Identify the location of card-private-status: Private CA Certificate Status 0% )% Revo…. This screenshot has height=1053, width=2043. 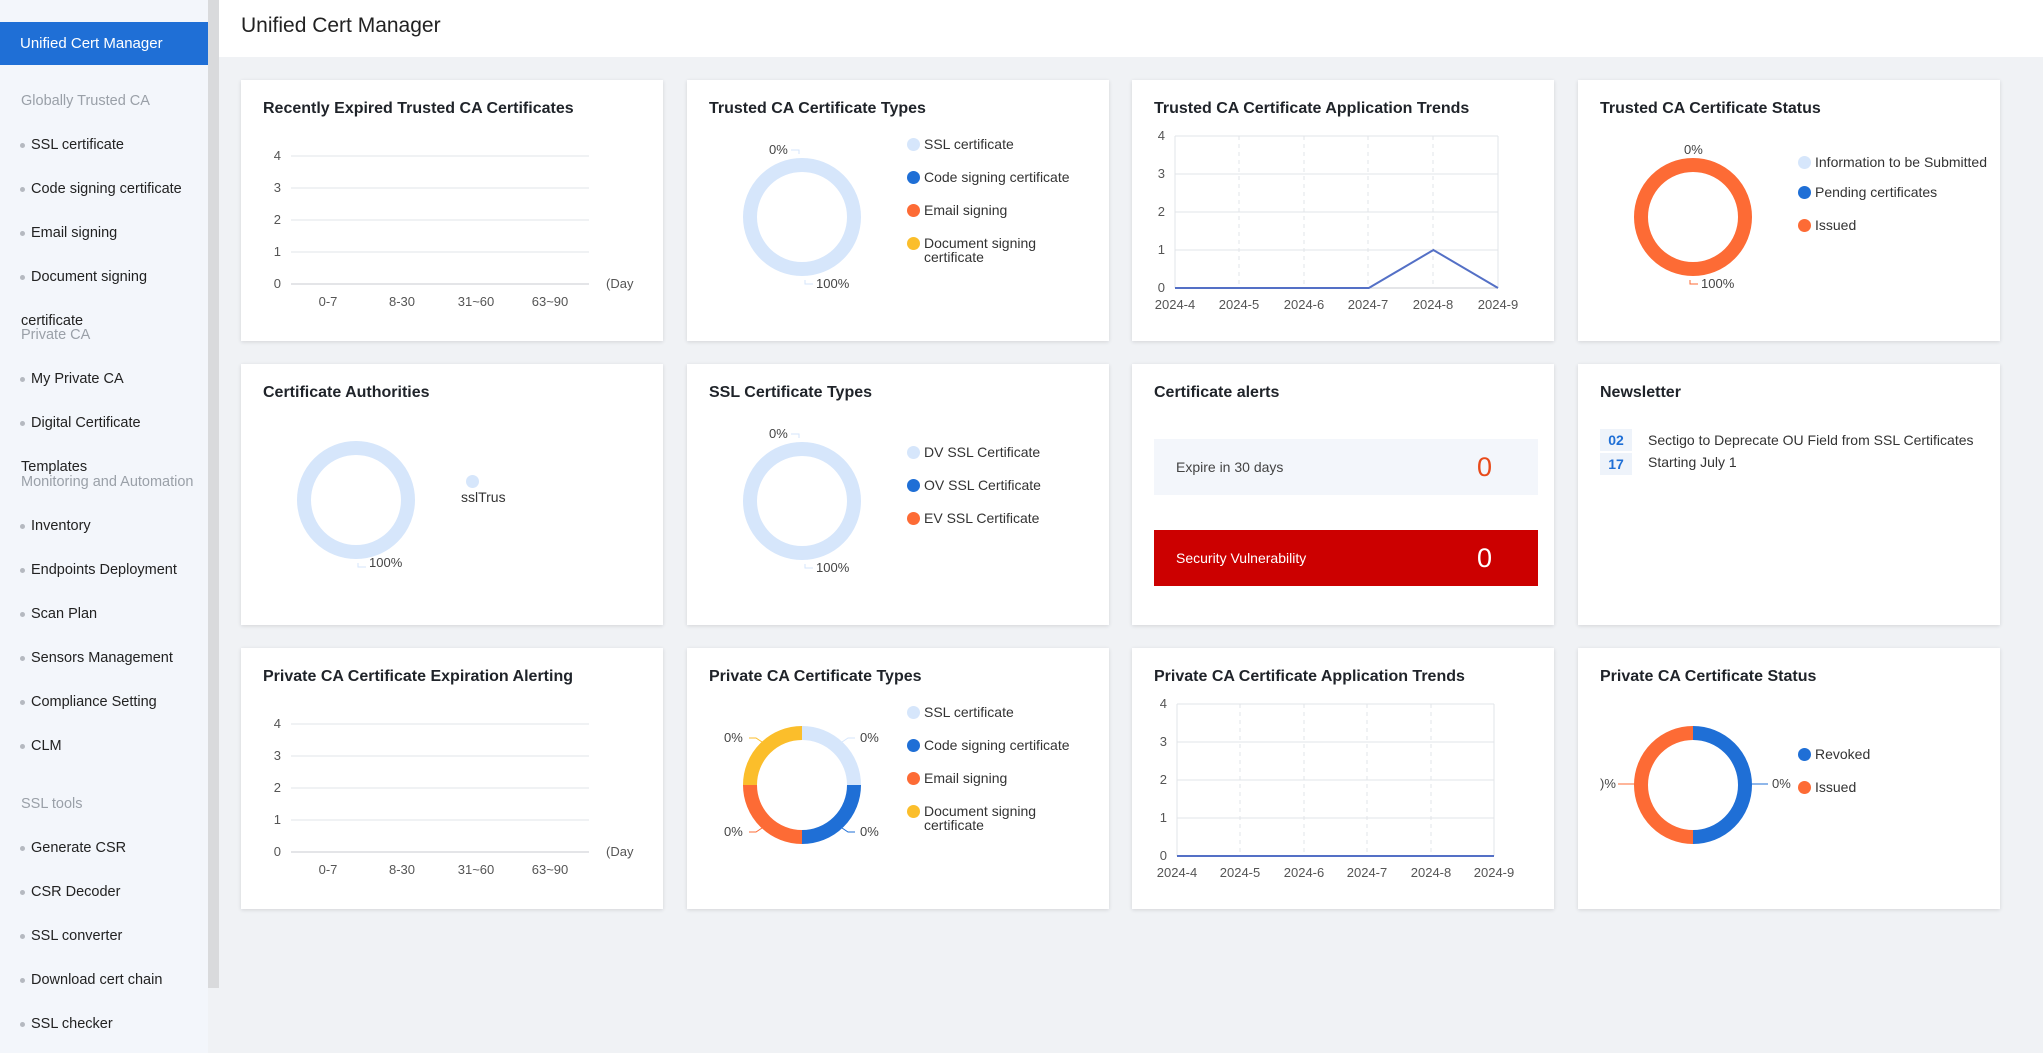
(1789, 778).